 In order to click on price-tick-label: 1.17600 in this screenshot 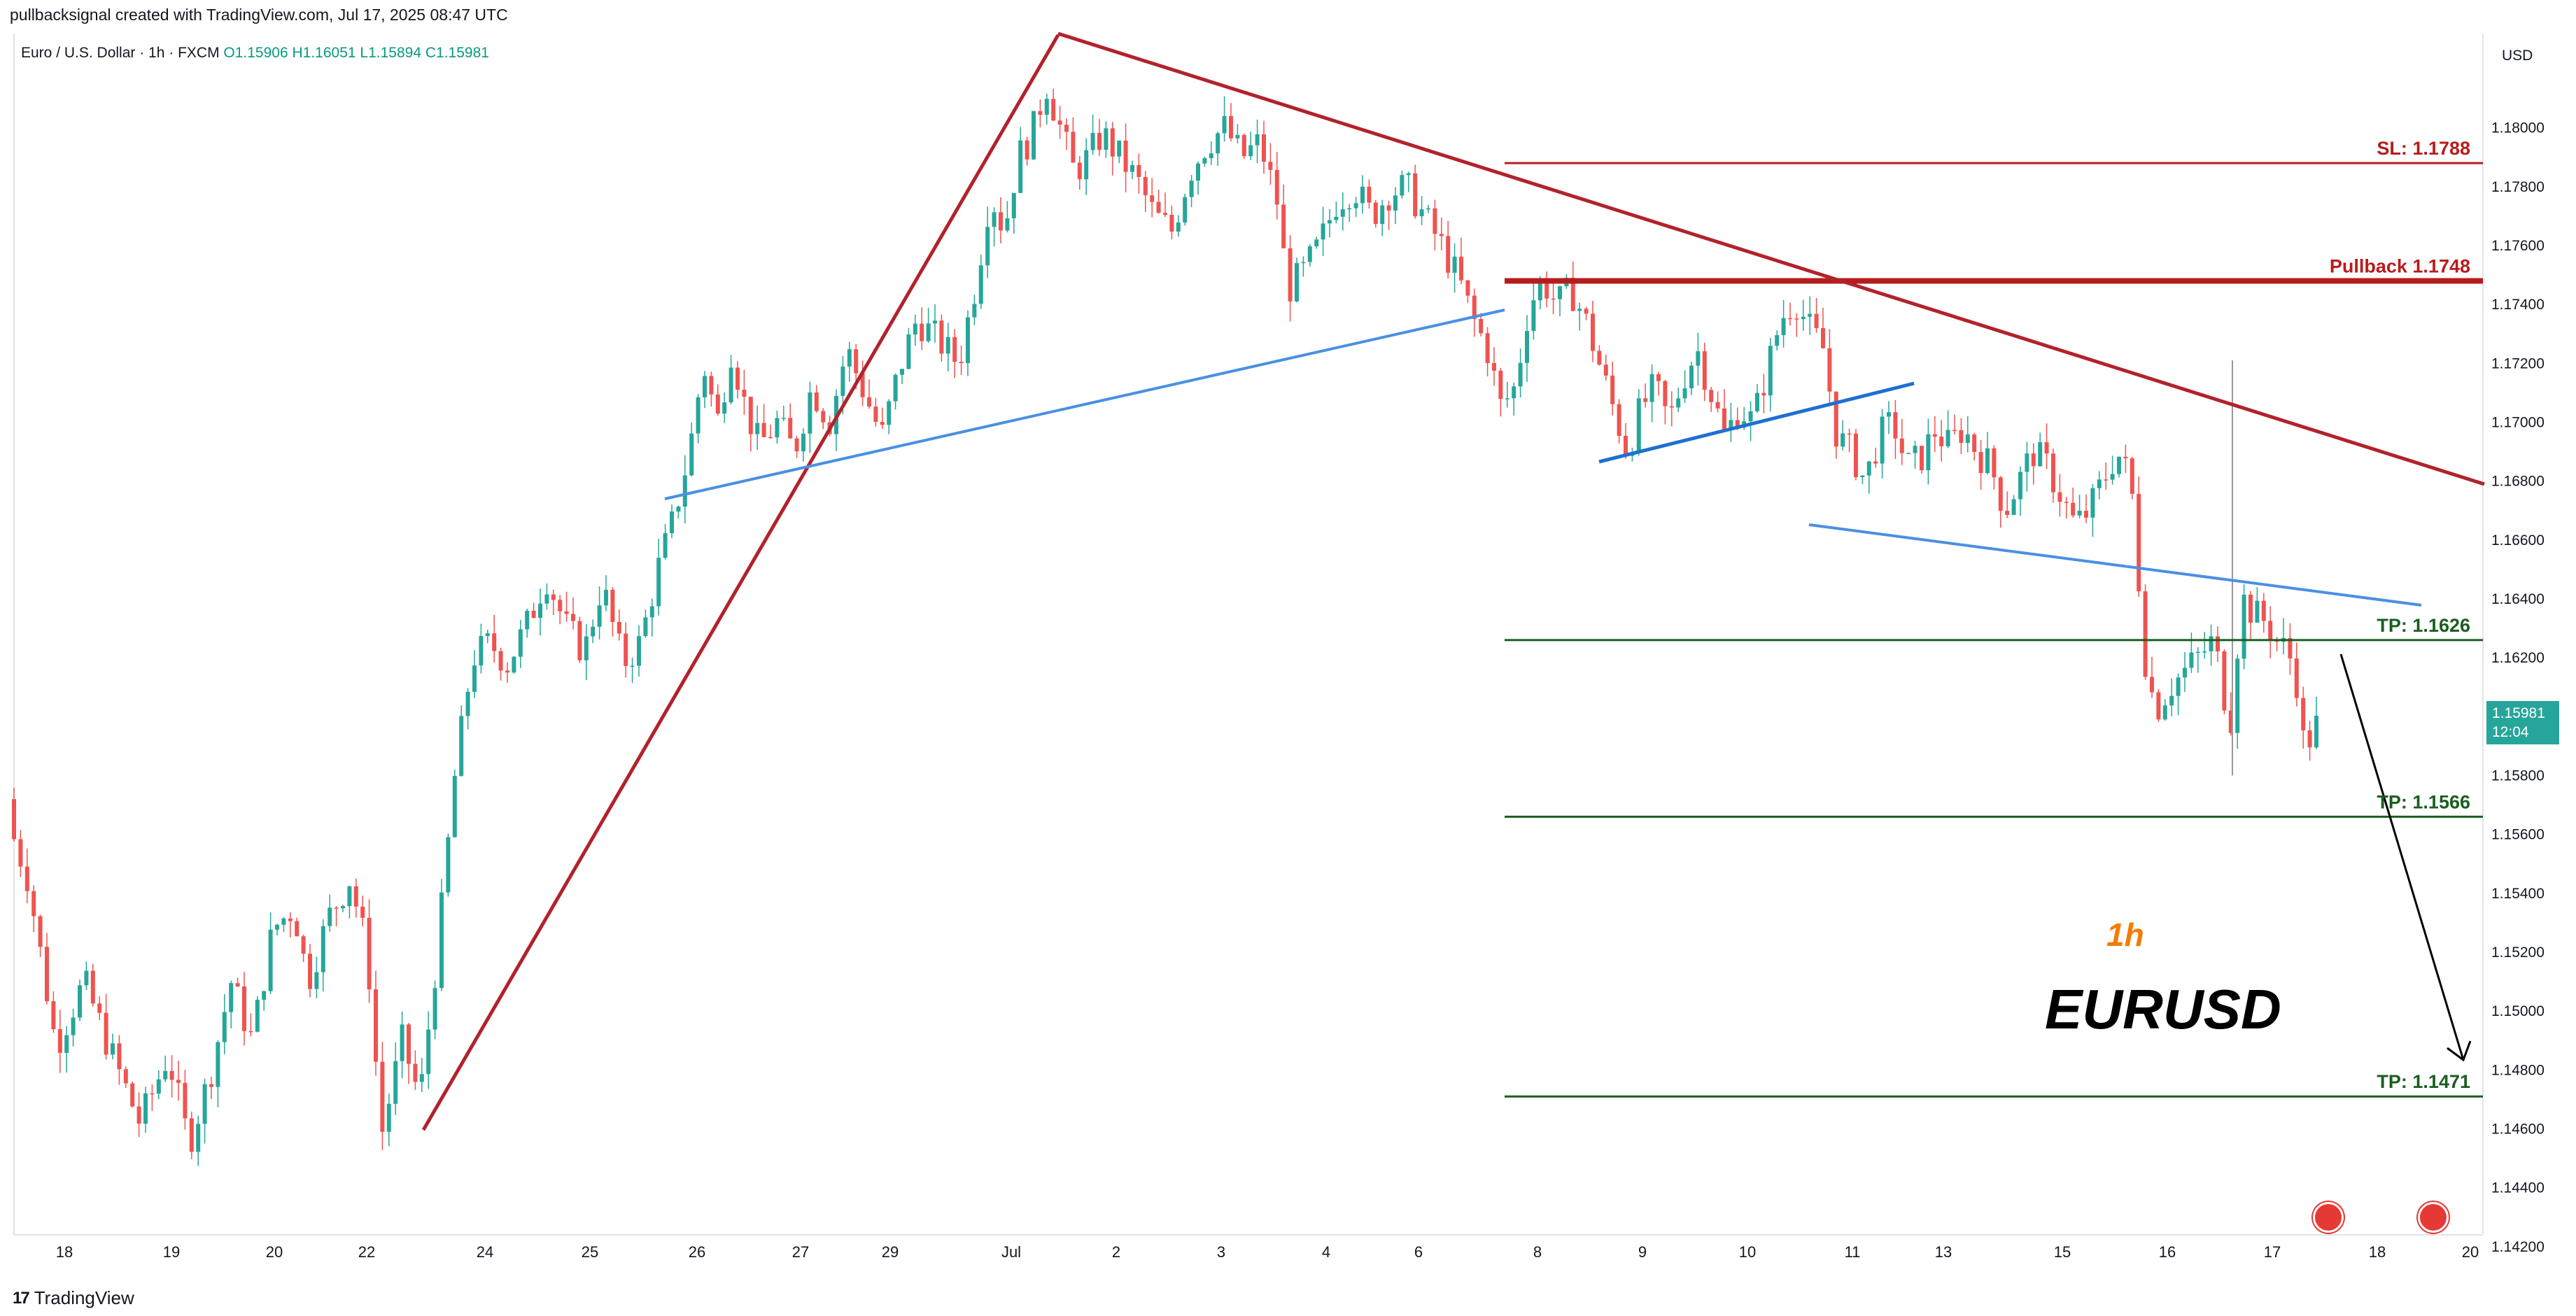, I will do `click(2518, 246)`.